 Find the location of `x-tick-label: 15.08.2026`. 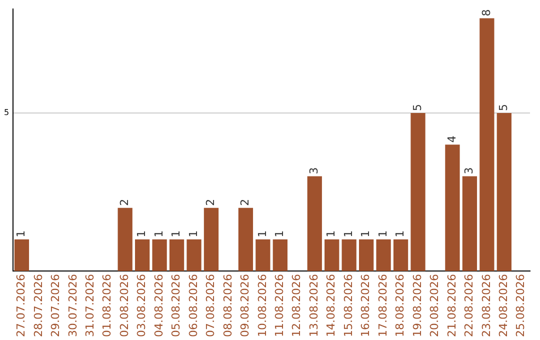

x-tick-label: 15.08.2026 is located at coordinates (348, 306).